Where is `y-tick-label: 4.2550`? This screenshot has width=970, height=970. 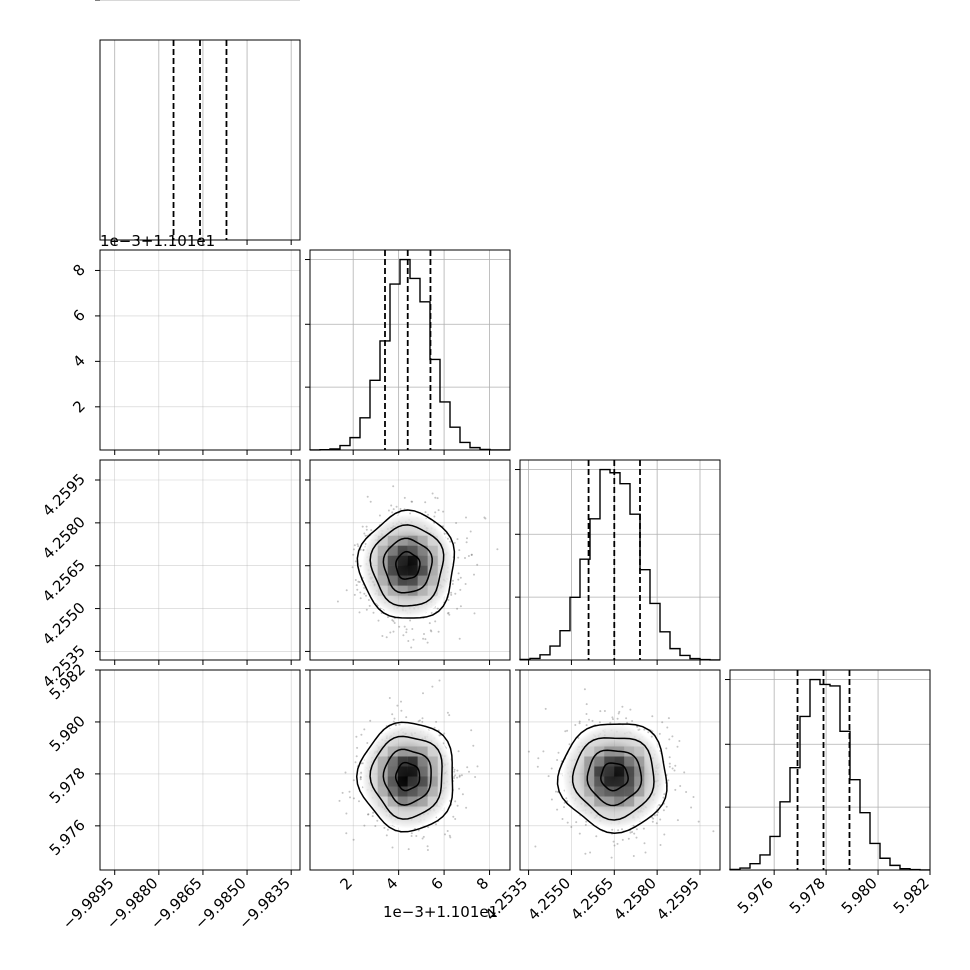
y-tick-label: 4.2550 is located at coordinates (64, 624).